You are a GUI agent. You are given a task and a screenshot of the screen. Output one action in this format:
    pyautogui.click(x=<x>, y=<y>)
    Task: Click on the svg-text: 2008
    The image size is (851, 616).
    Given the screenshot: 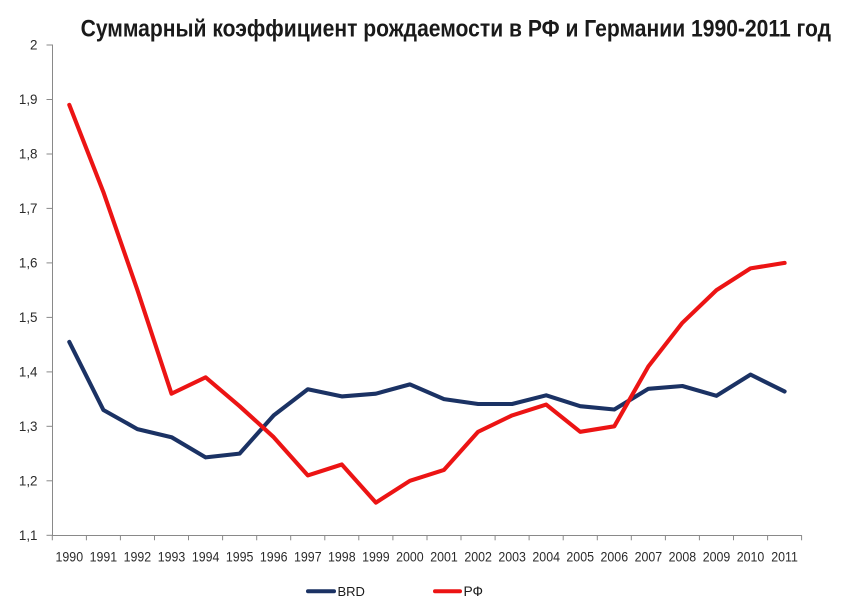 What is the action you would take?
    pyautogui.click(x=683, y=557)
    